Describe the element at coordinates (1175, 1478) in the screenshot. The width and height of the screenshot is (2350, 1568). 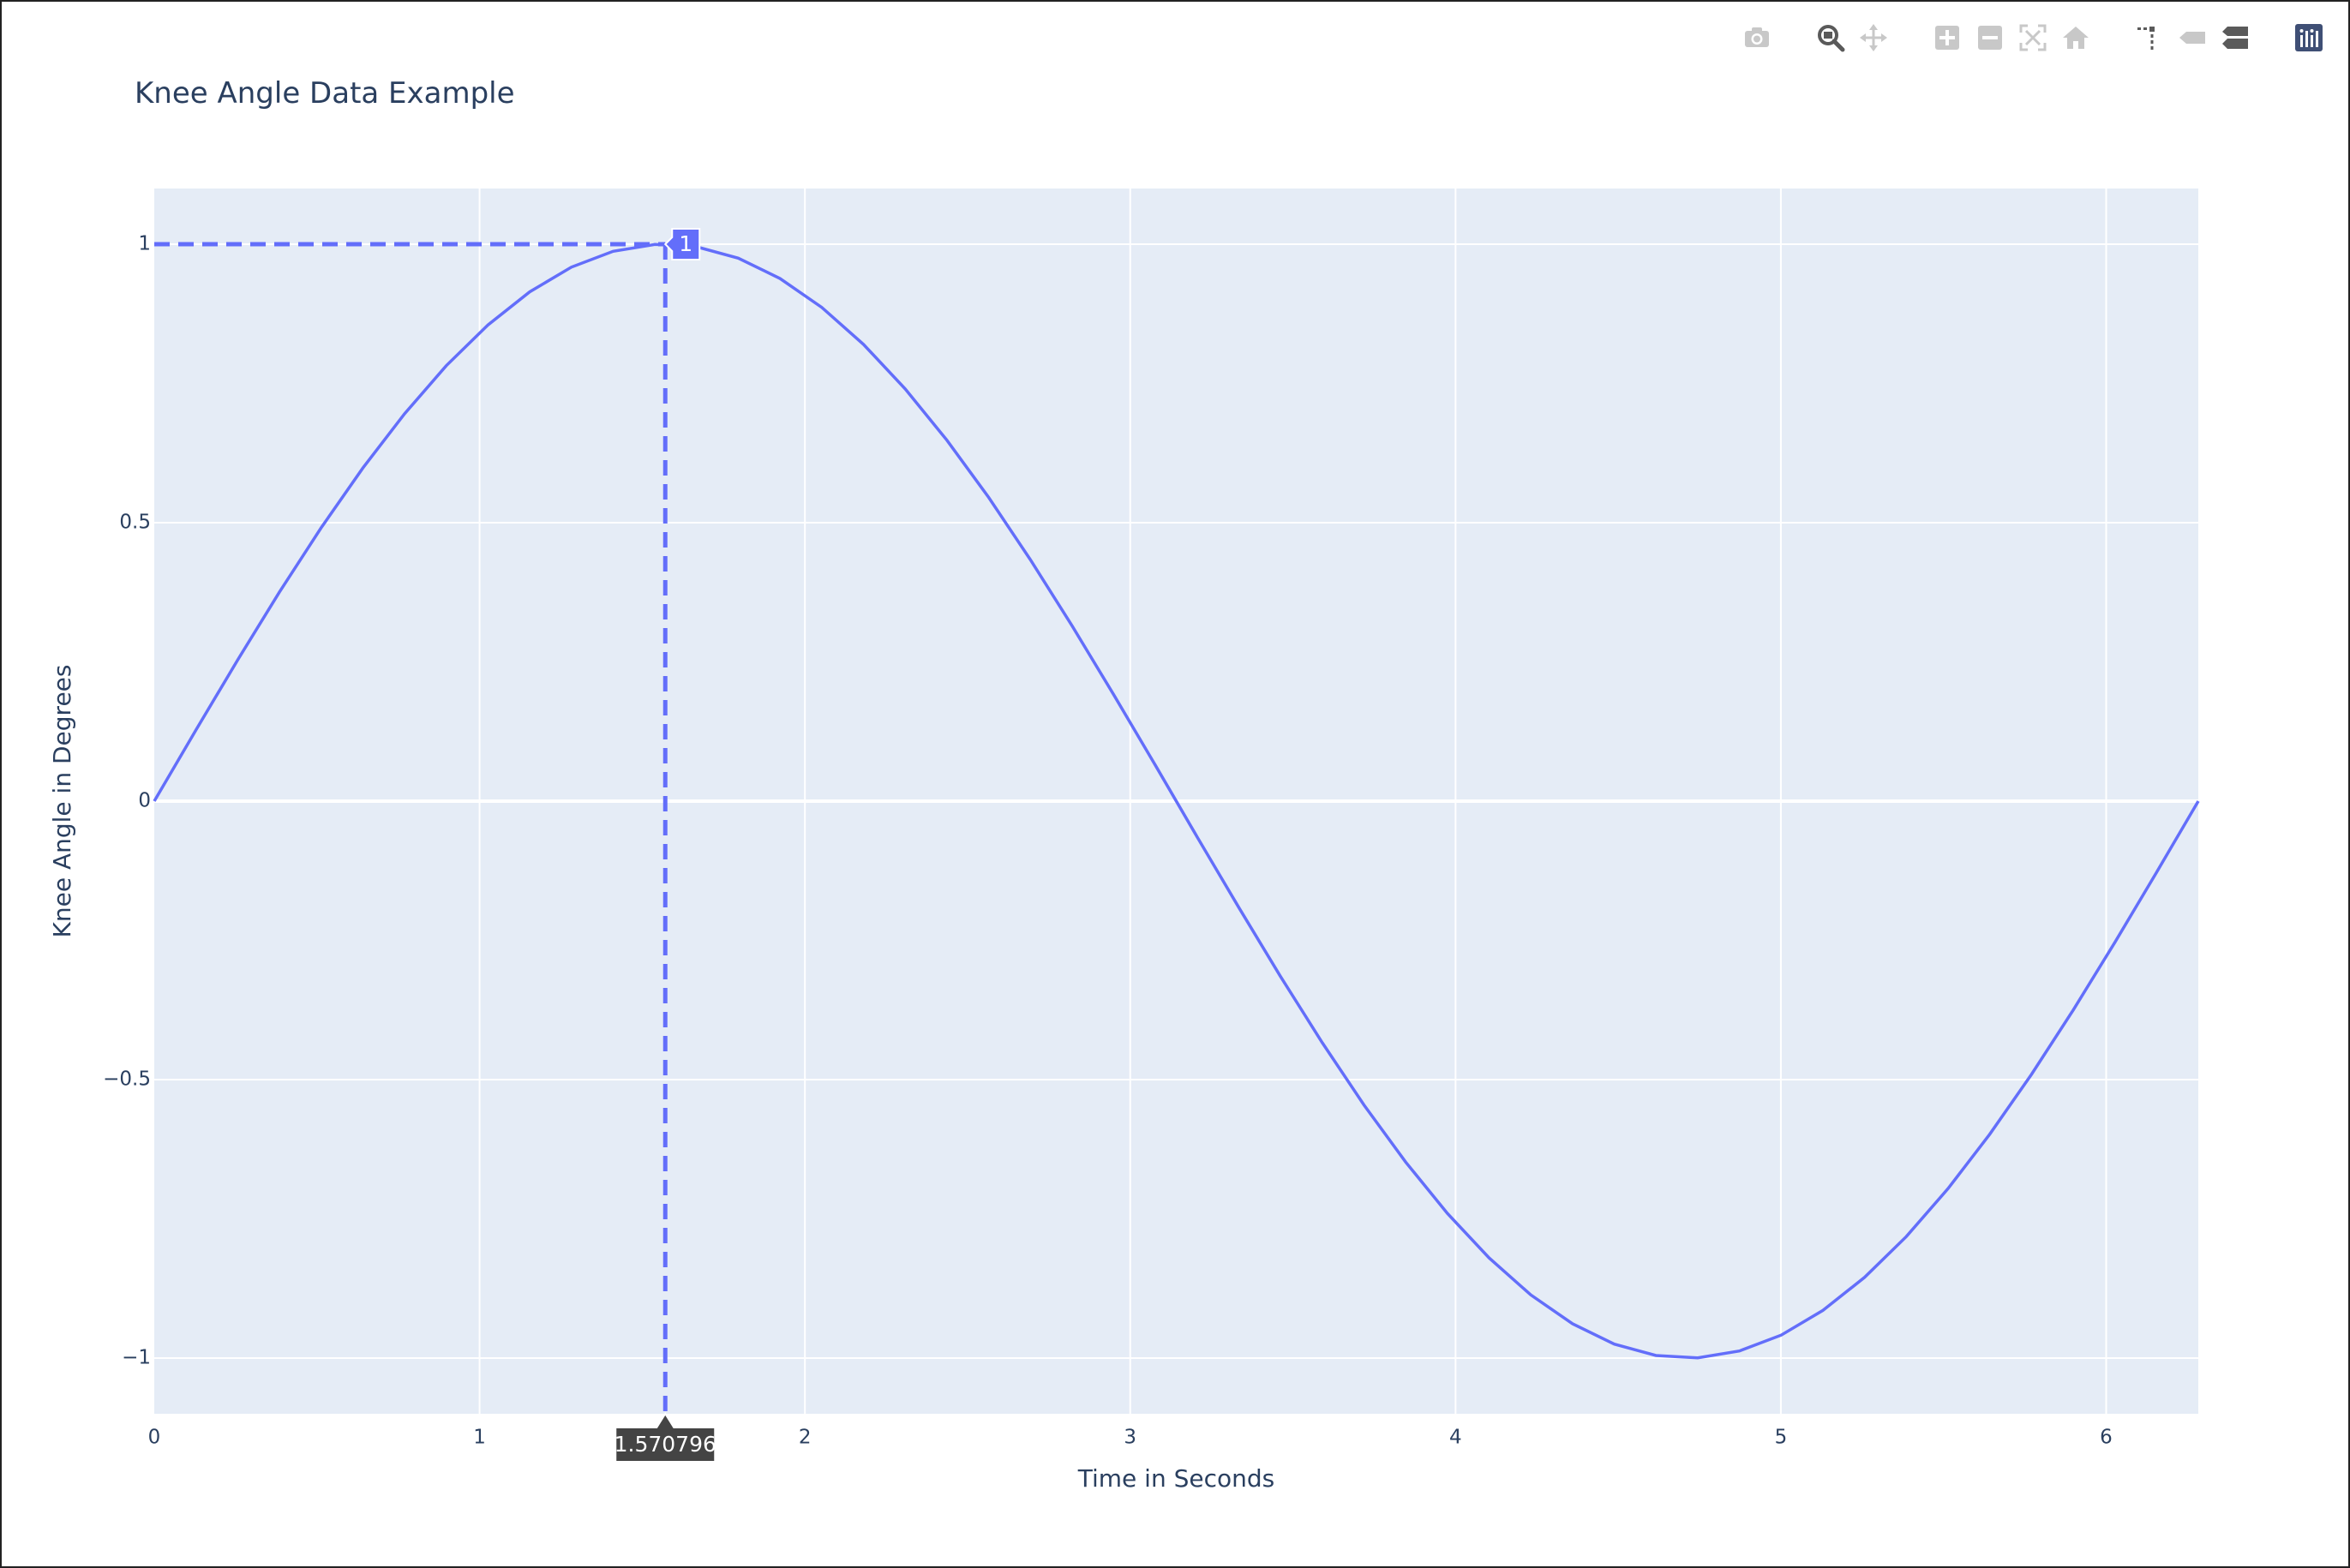
I see `x-axis-title: Time in Seconds` at that location.